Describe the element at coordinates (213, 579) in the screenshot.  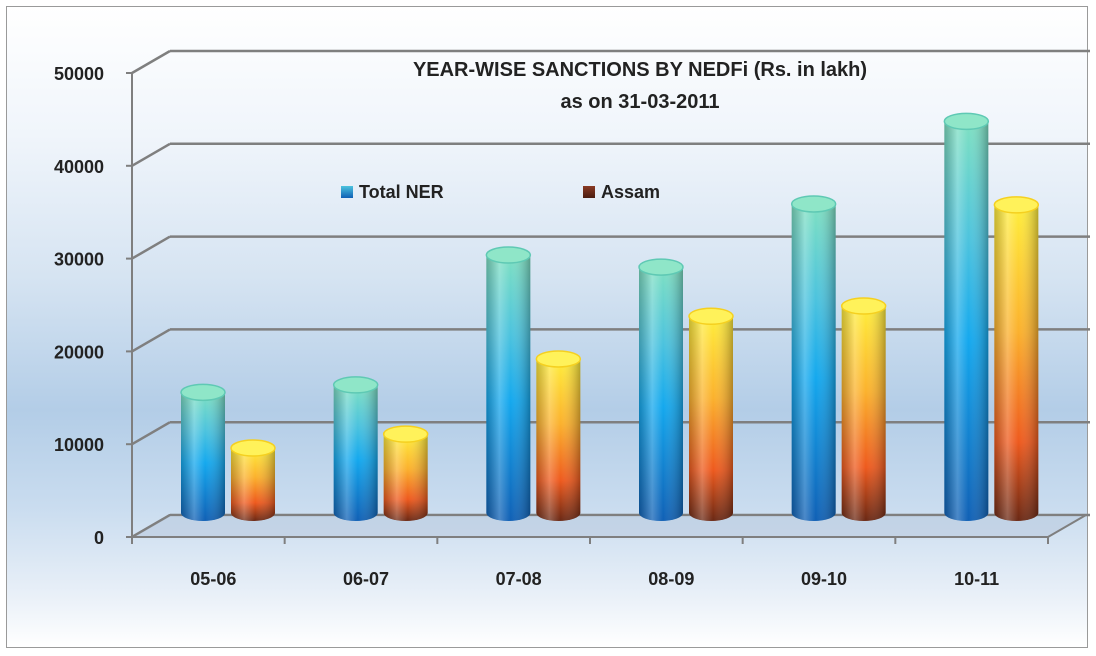
I see `x-tick-label: 05-06` at that location.